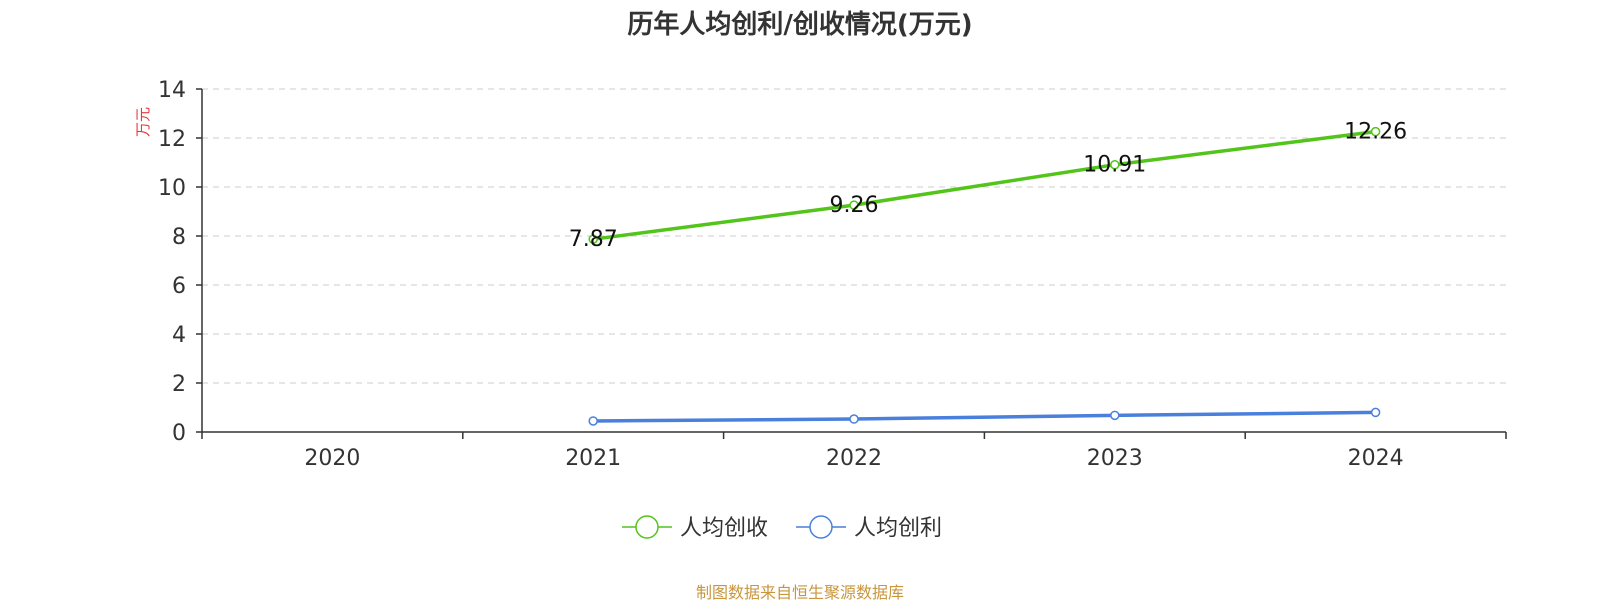 This screenshot has height=603, width=1600. What do you see at coordinates (179, 384) in the screenshot?
I see `y-tick-label: 2` at bounding box center [179, 384].